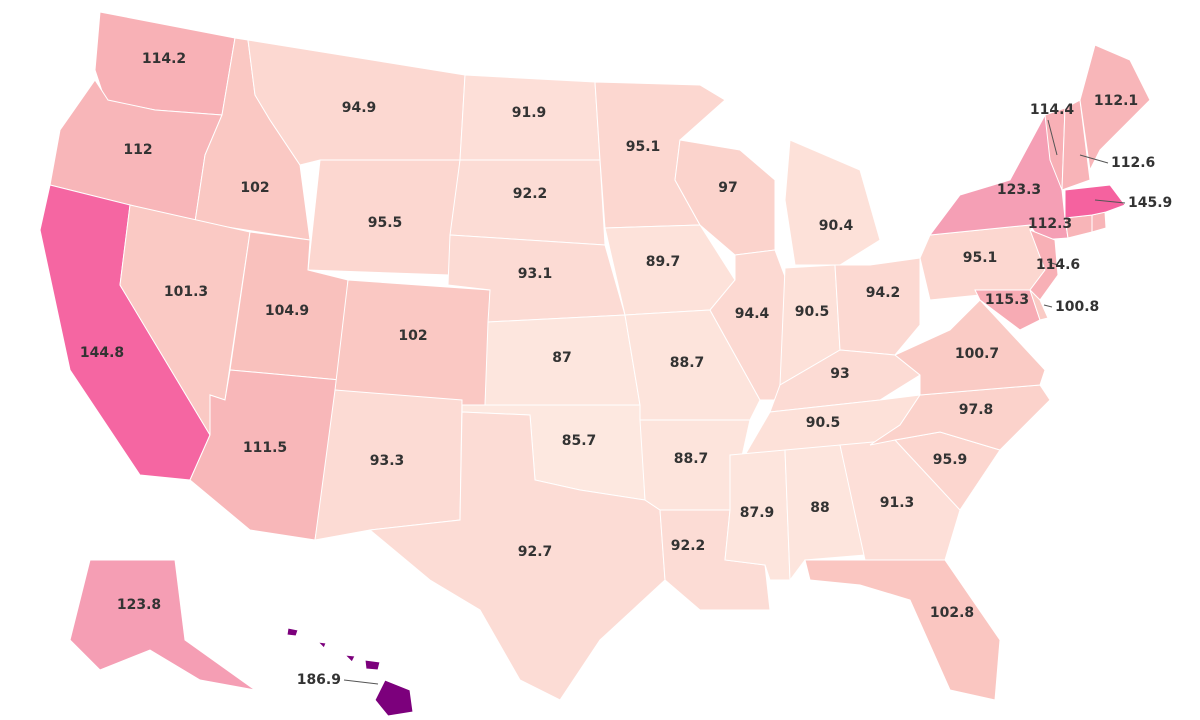 The width and height of the screenshot is (1200, 720). I want to click on value-label: 94.2, so click(883, 293).